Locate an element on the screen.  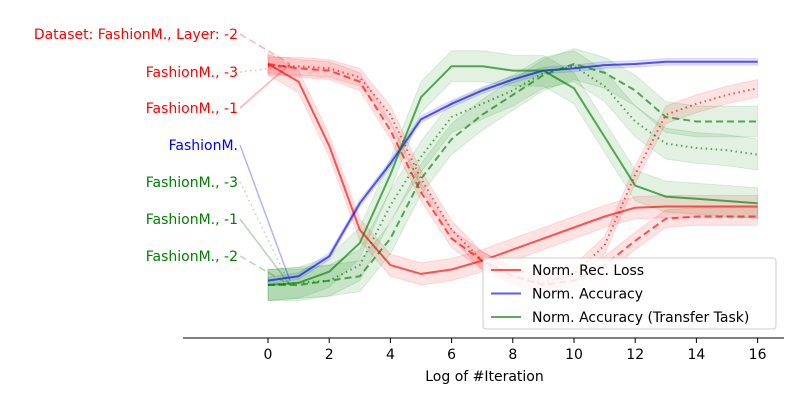
series-label-1: FashionM., -3 is located at coordinates (192, 73).